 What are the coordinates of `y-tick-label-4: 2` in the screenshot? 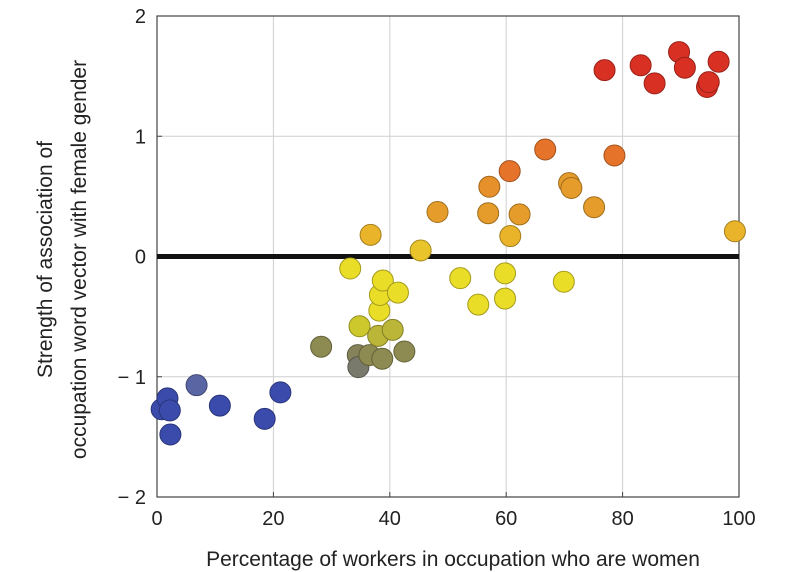 It's located at (140, 17).